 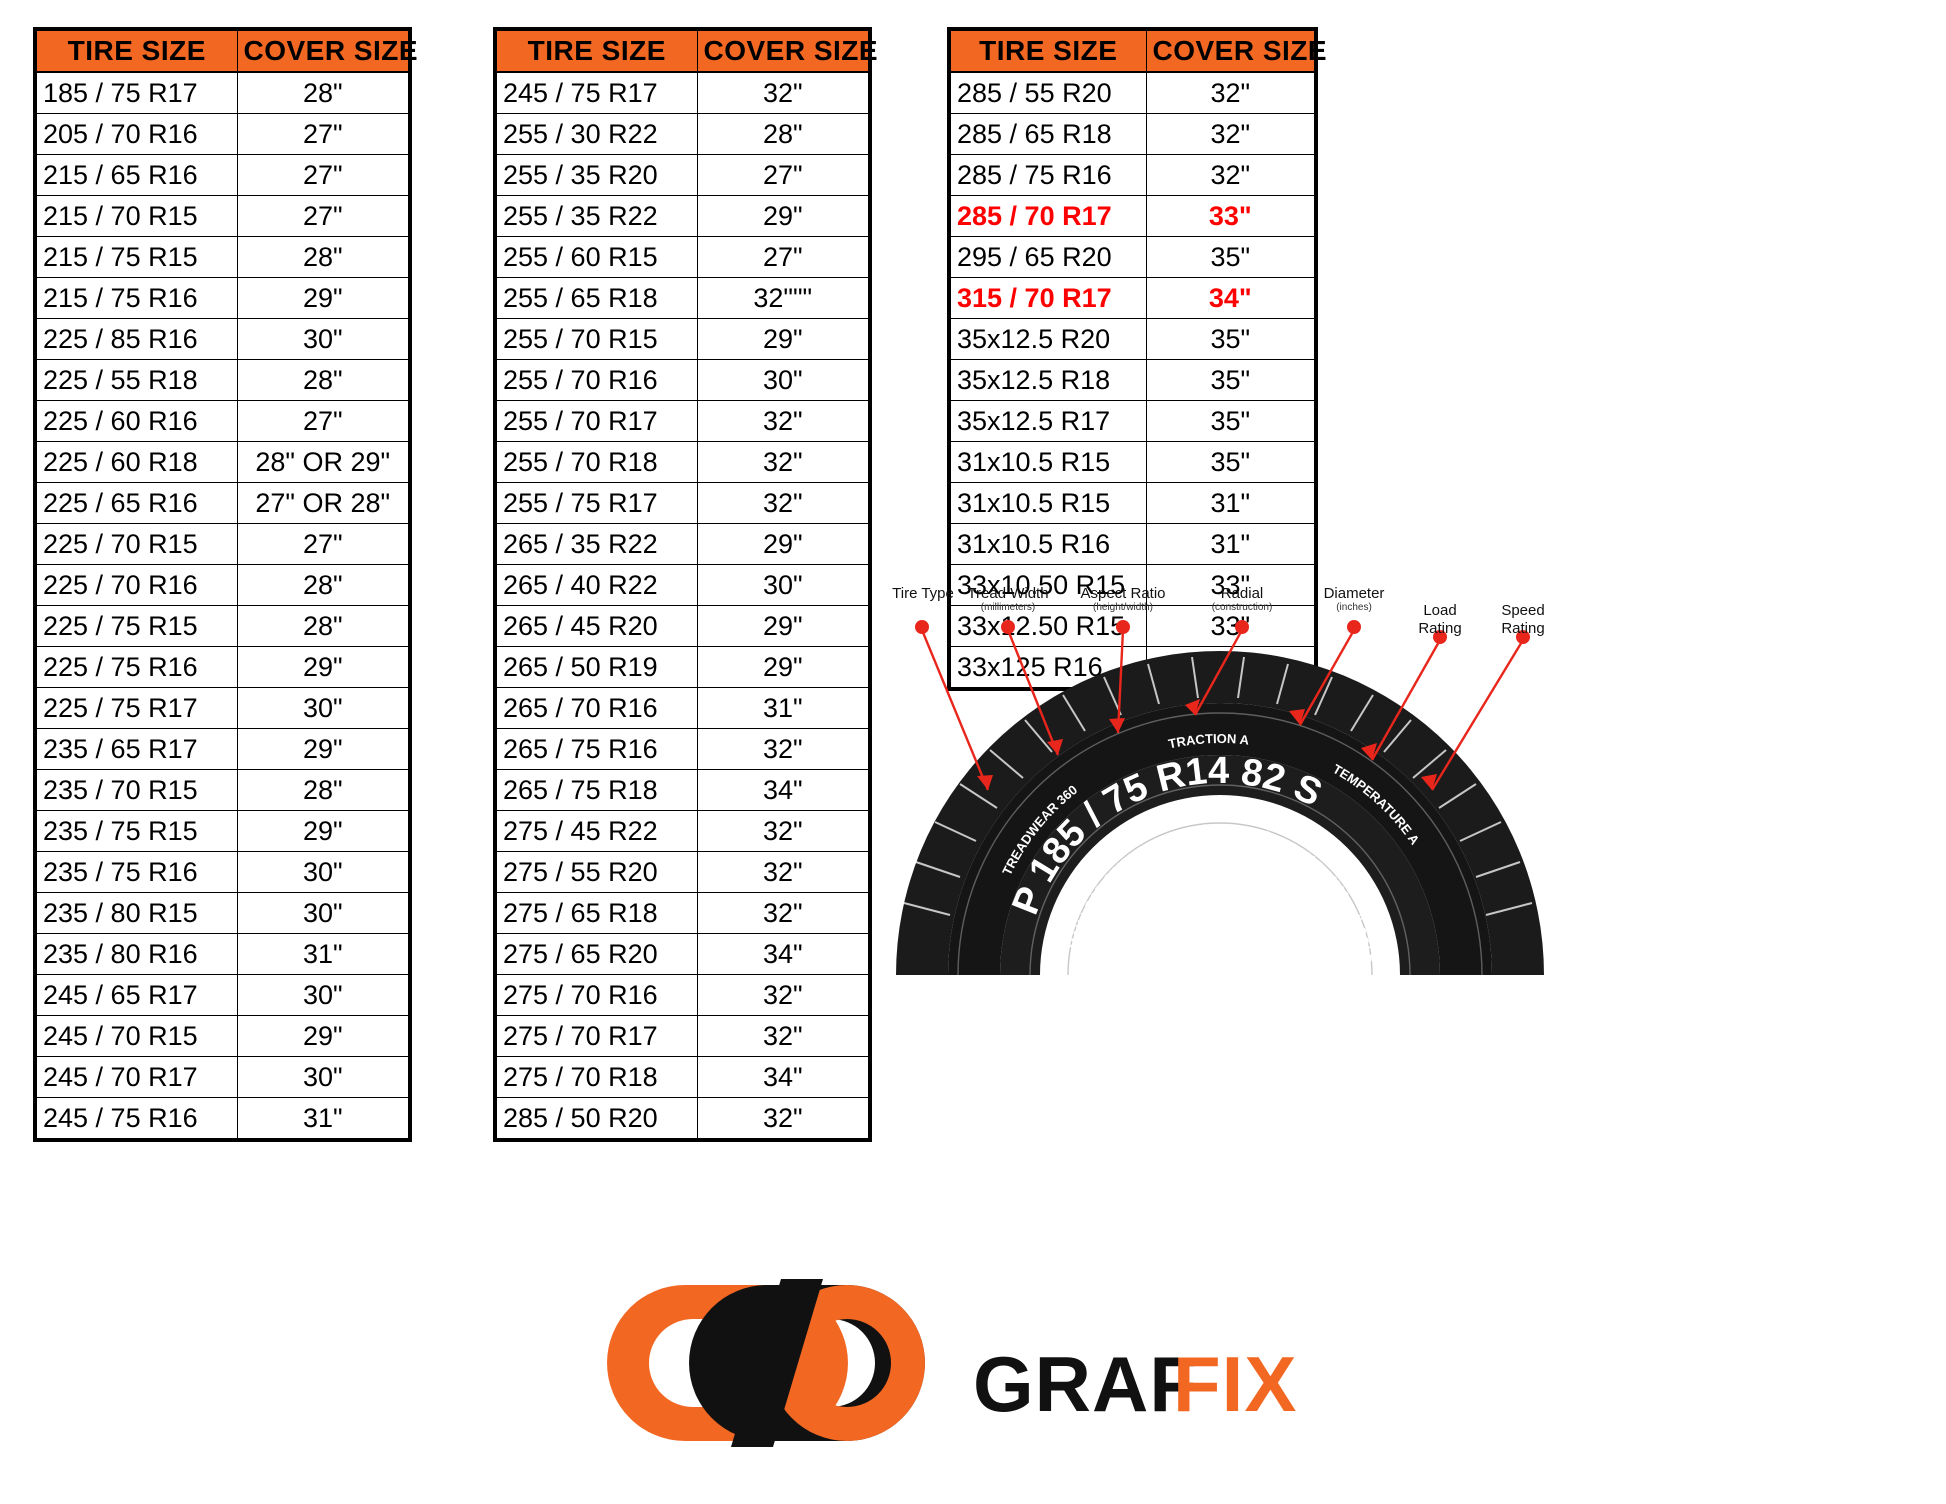 I want to click on table-row: 35x12.5 R18 35", so click(x=1132, y=380).